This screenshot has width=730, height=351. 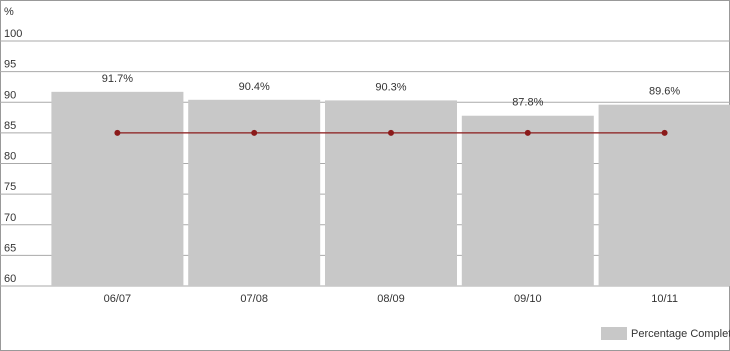 What do you see at coordinates (254, 299) in the screenshot?
I see `x-tick-label: 07/08` at bounding box center [254, 299].